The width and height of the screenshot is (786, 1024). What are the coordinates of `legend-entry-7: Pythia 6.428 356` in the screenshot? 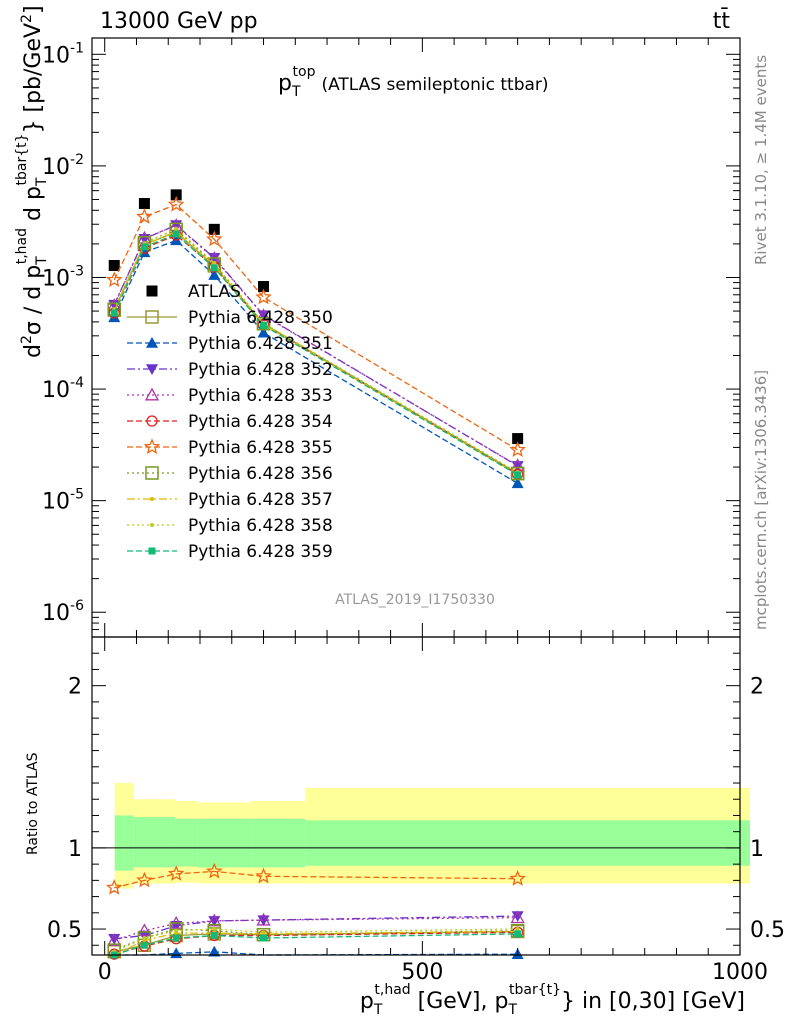 It's located at (230, 474).